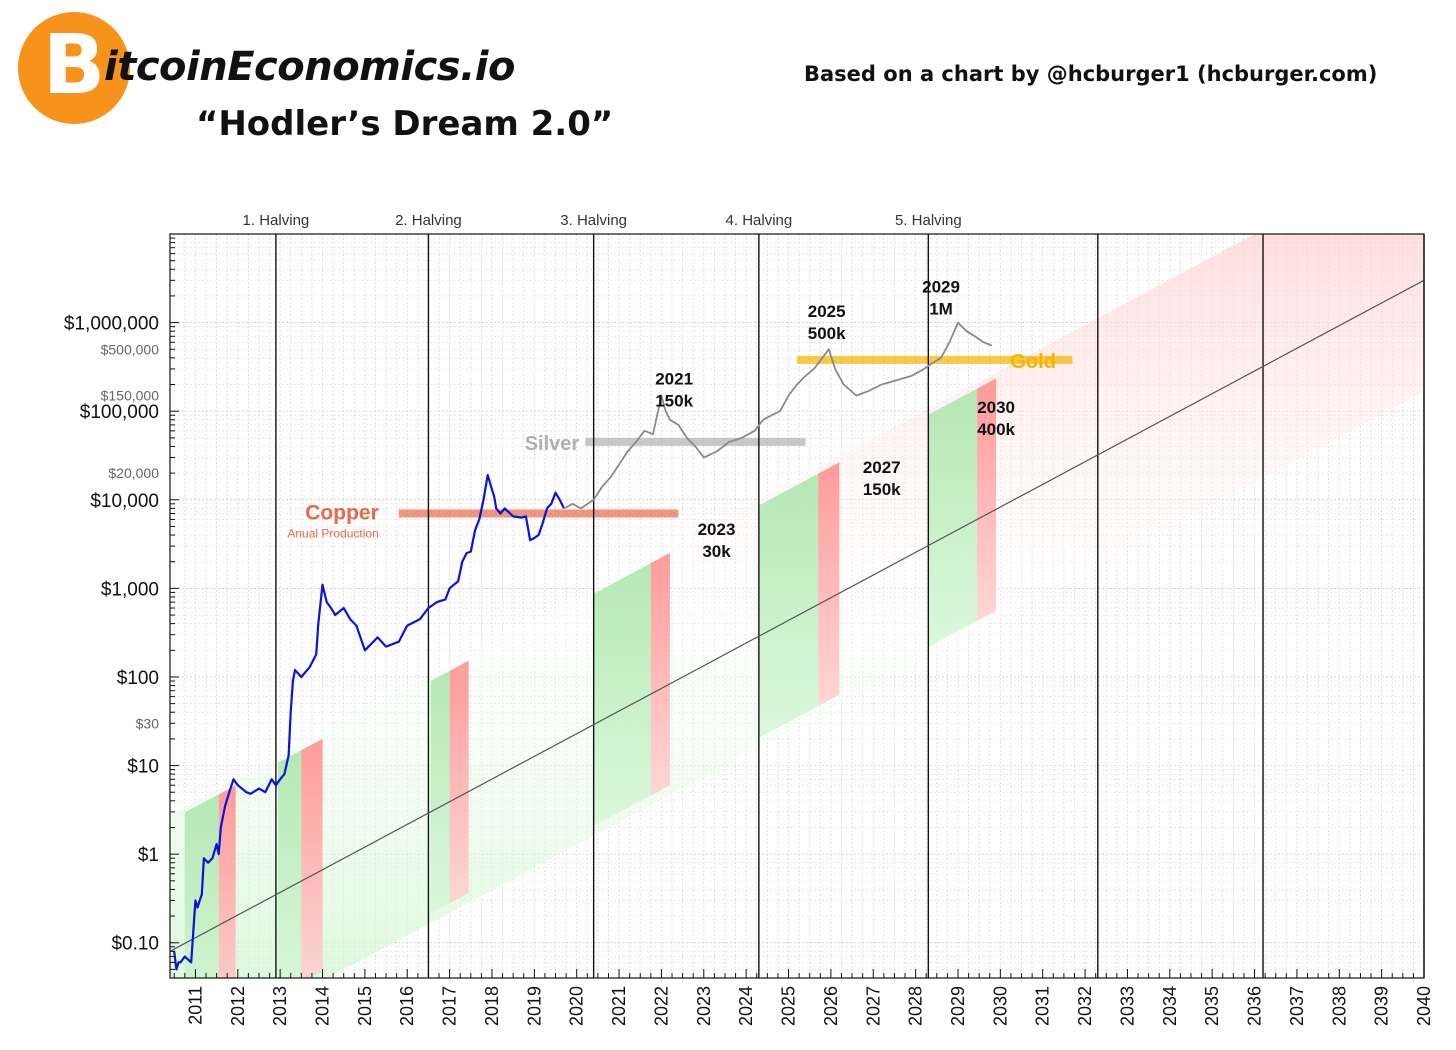 This screenshot has width=1456, height=1050. Describe the element at coordinates (365, 1006) in the screenshot. I see `x-tick-label: 2015` at that location.